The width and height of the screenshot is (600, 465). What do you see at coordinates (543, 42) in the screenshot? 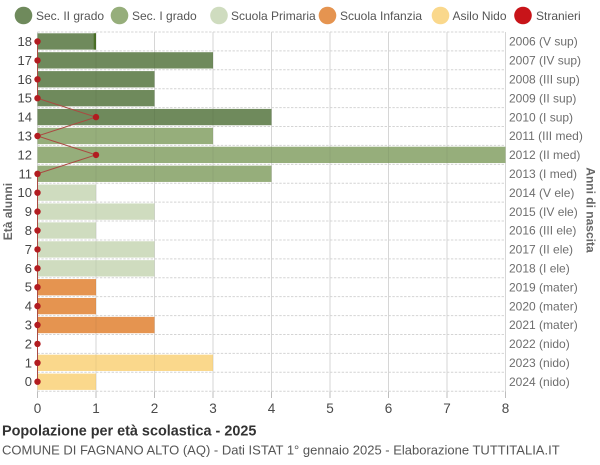
I see `svg-text: 2006 (V sup)` at bounding box center [543, 42].